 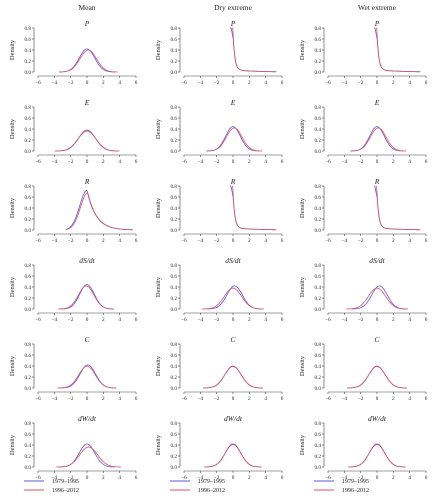 I want to click on x-tick-label: 6, so click(x=136, y=83).